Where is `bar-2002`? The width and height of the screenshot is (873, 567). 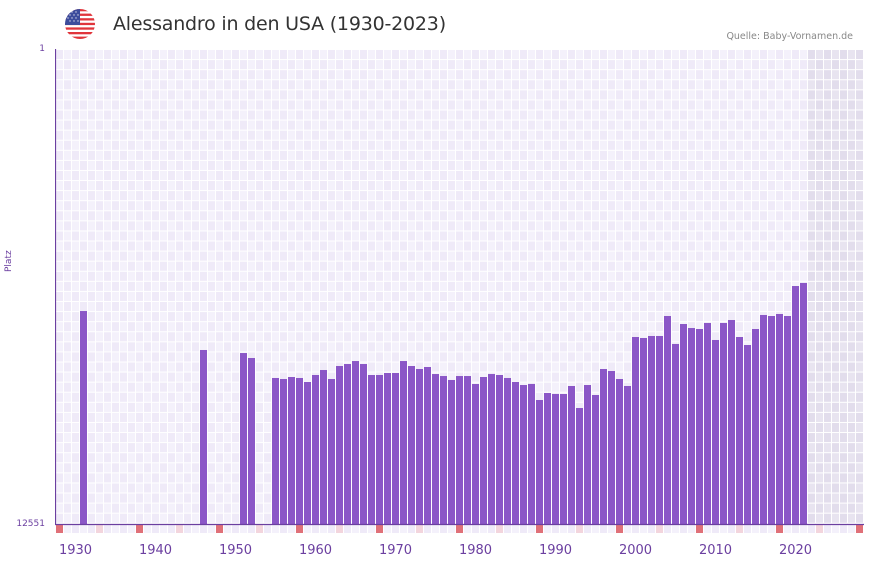
bar-2002 is located at coordinates (651, 429).